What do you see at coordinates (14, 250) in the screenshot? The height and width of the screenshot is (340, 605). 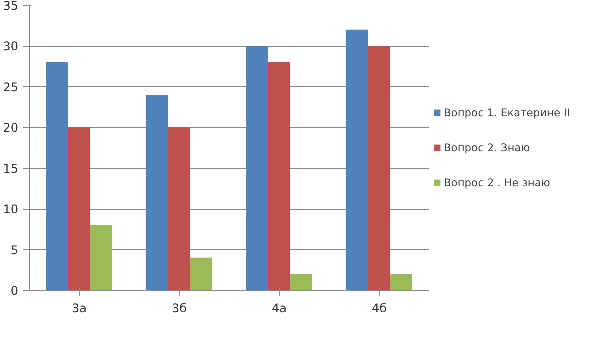 I see `y-tick-label: 5` at bounding box center [14, 250].